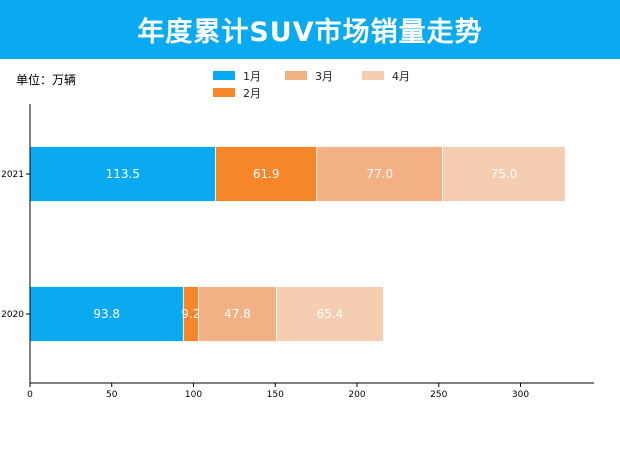  Describe the element at coordinates (46, 80) in the screenshot. I see `unit-label: 单位：万辆` at that location.